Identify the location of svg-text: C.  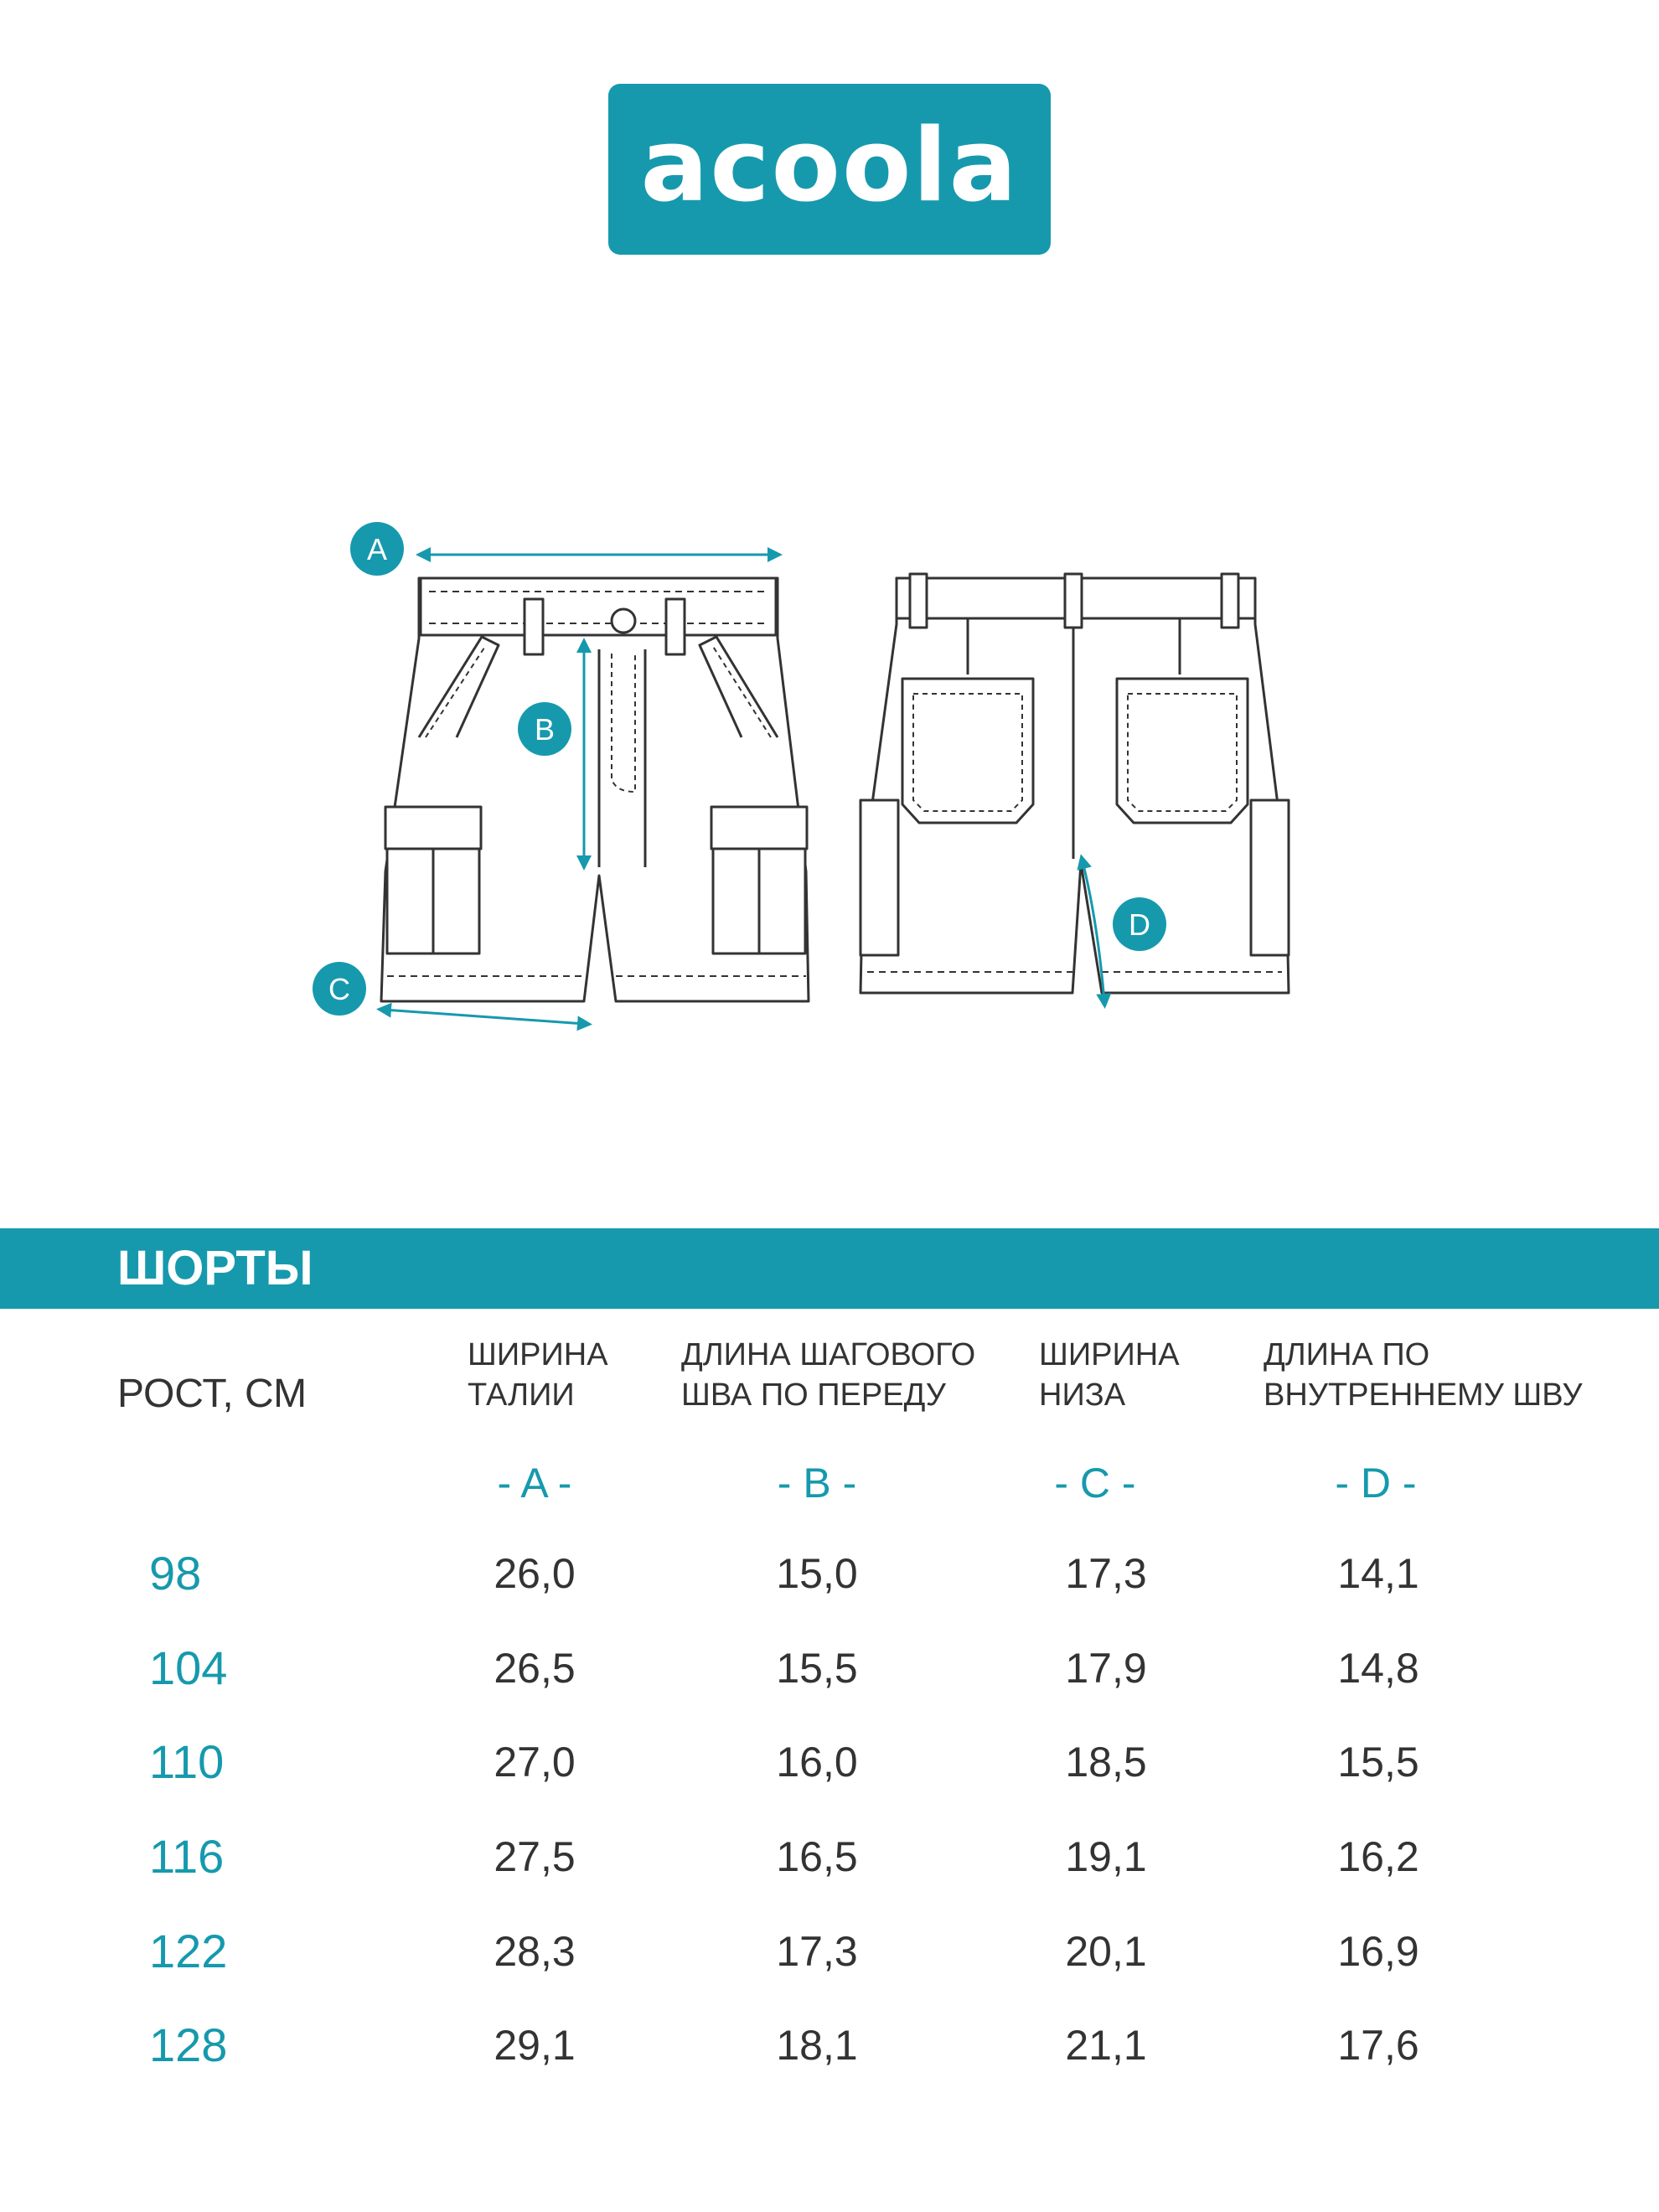
(339, 989).